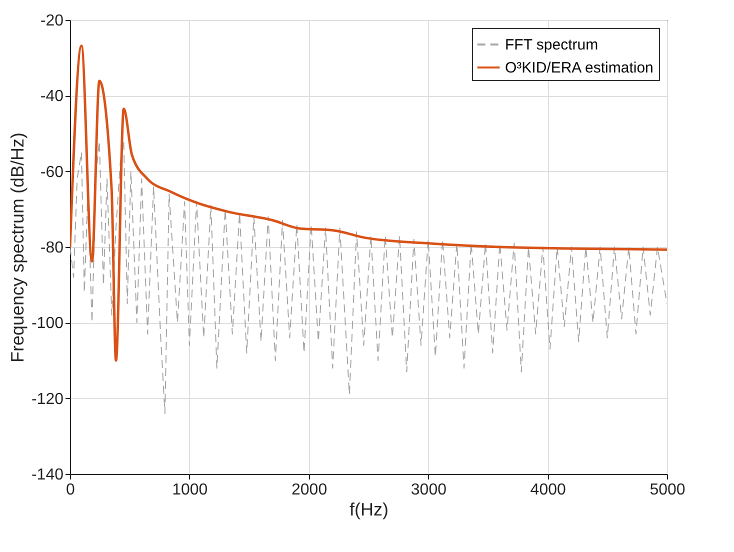  I want to click on legend-label: FFT spectrum, so click(551, 45).